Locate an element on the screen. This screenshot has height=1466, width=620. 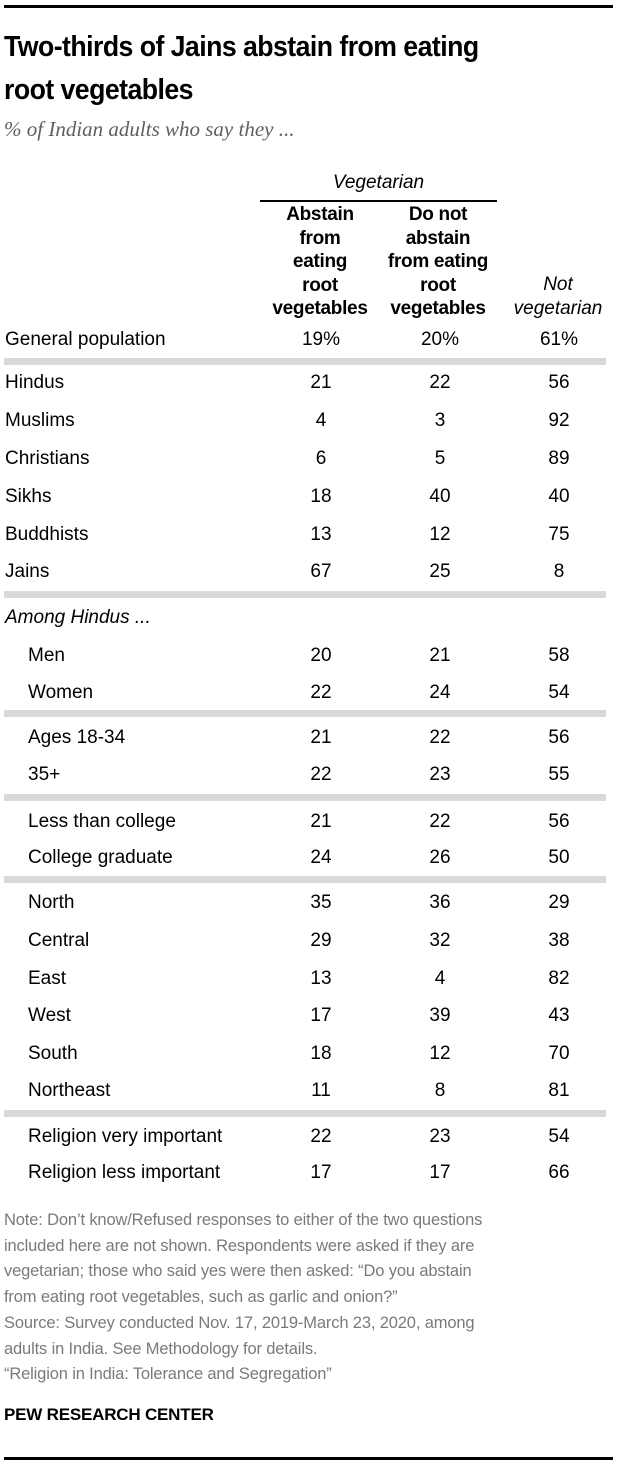
value-not-vegetarian: 58 is located at coordinates (559, 655).